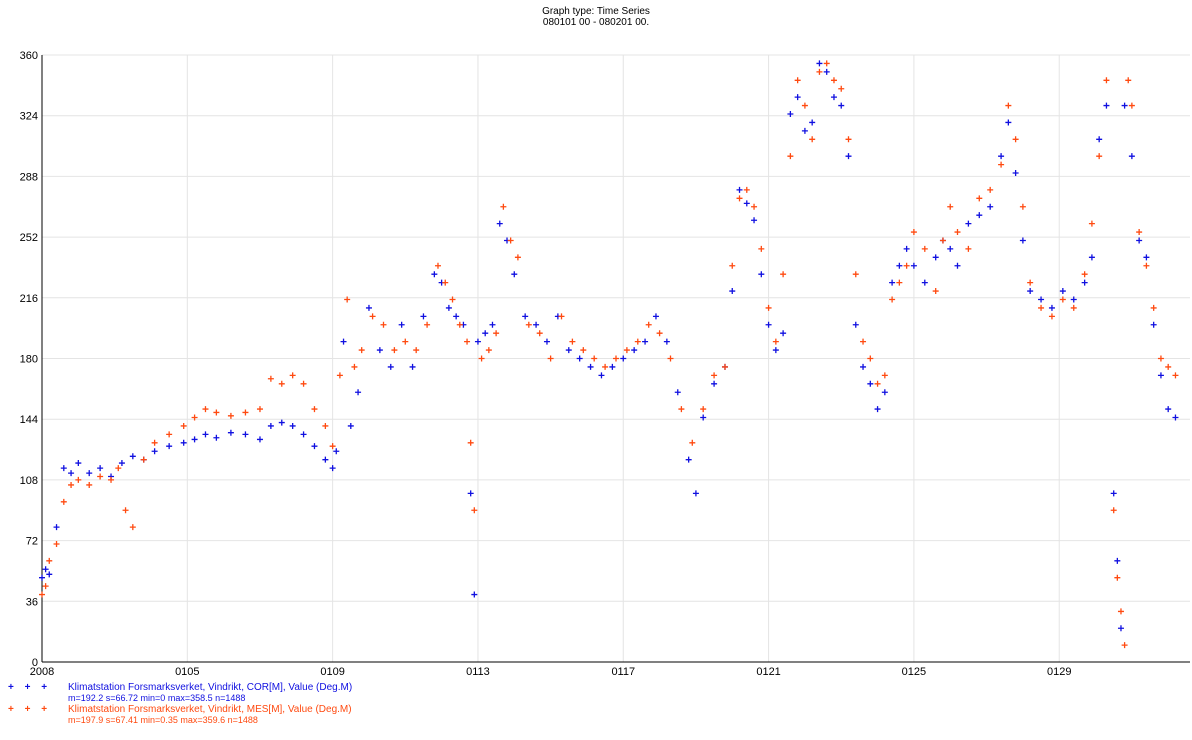  I want to click on x-tick-label: 0105, so click(187, 672).